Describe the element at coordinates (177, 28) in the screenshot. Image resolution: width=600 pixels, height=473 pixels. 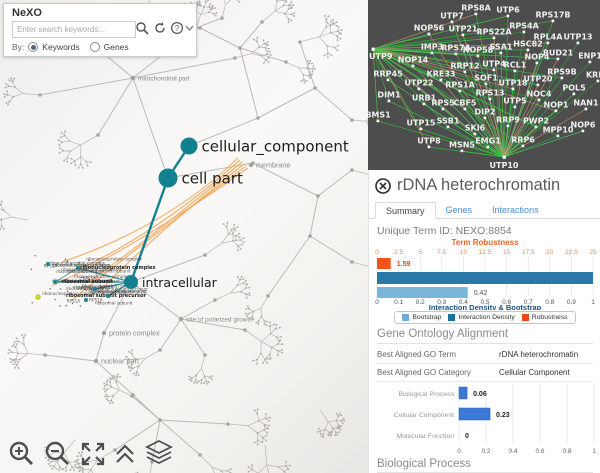
I see `help-icon: ?` at that location.